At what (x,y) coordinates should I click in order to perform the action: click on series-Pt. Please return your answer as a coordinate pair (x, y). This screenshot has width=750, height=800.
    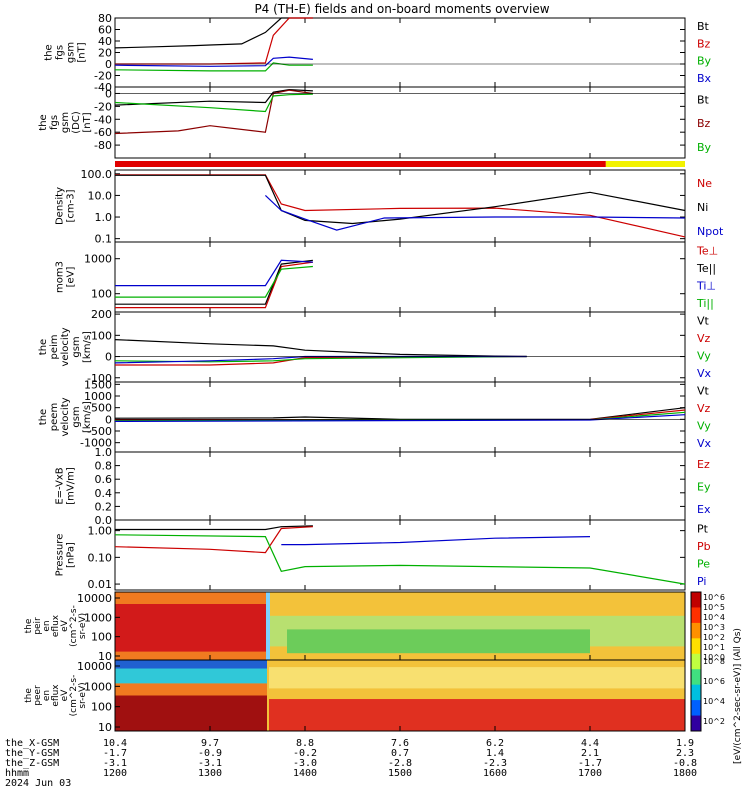
    Looking at the image, I should click on (214, 528).